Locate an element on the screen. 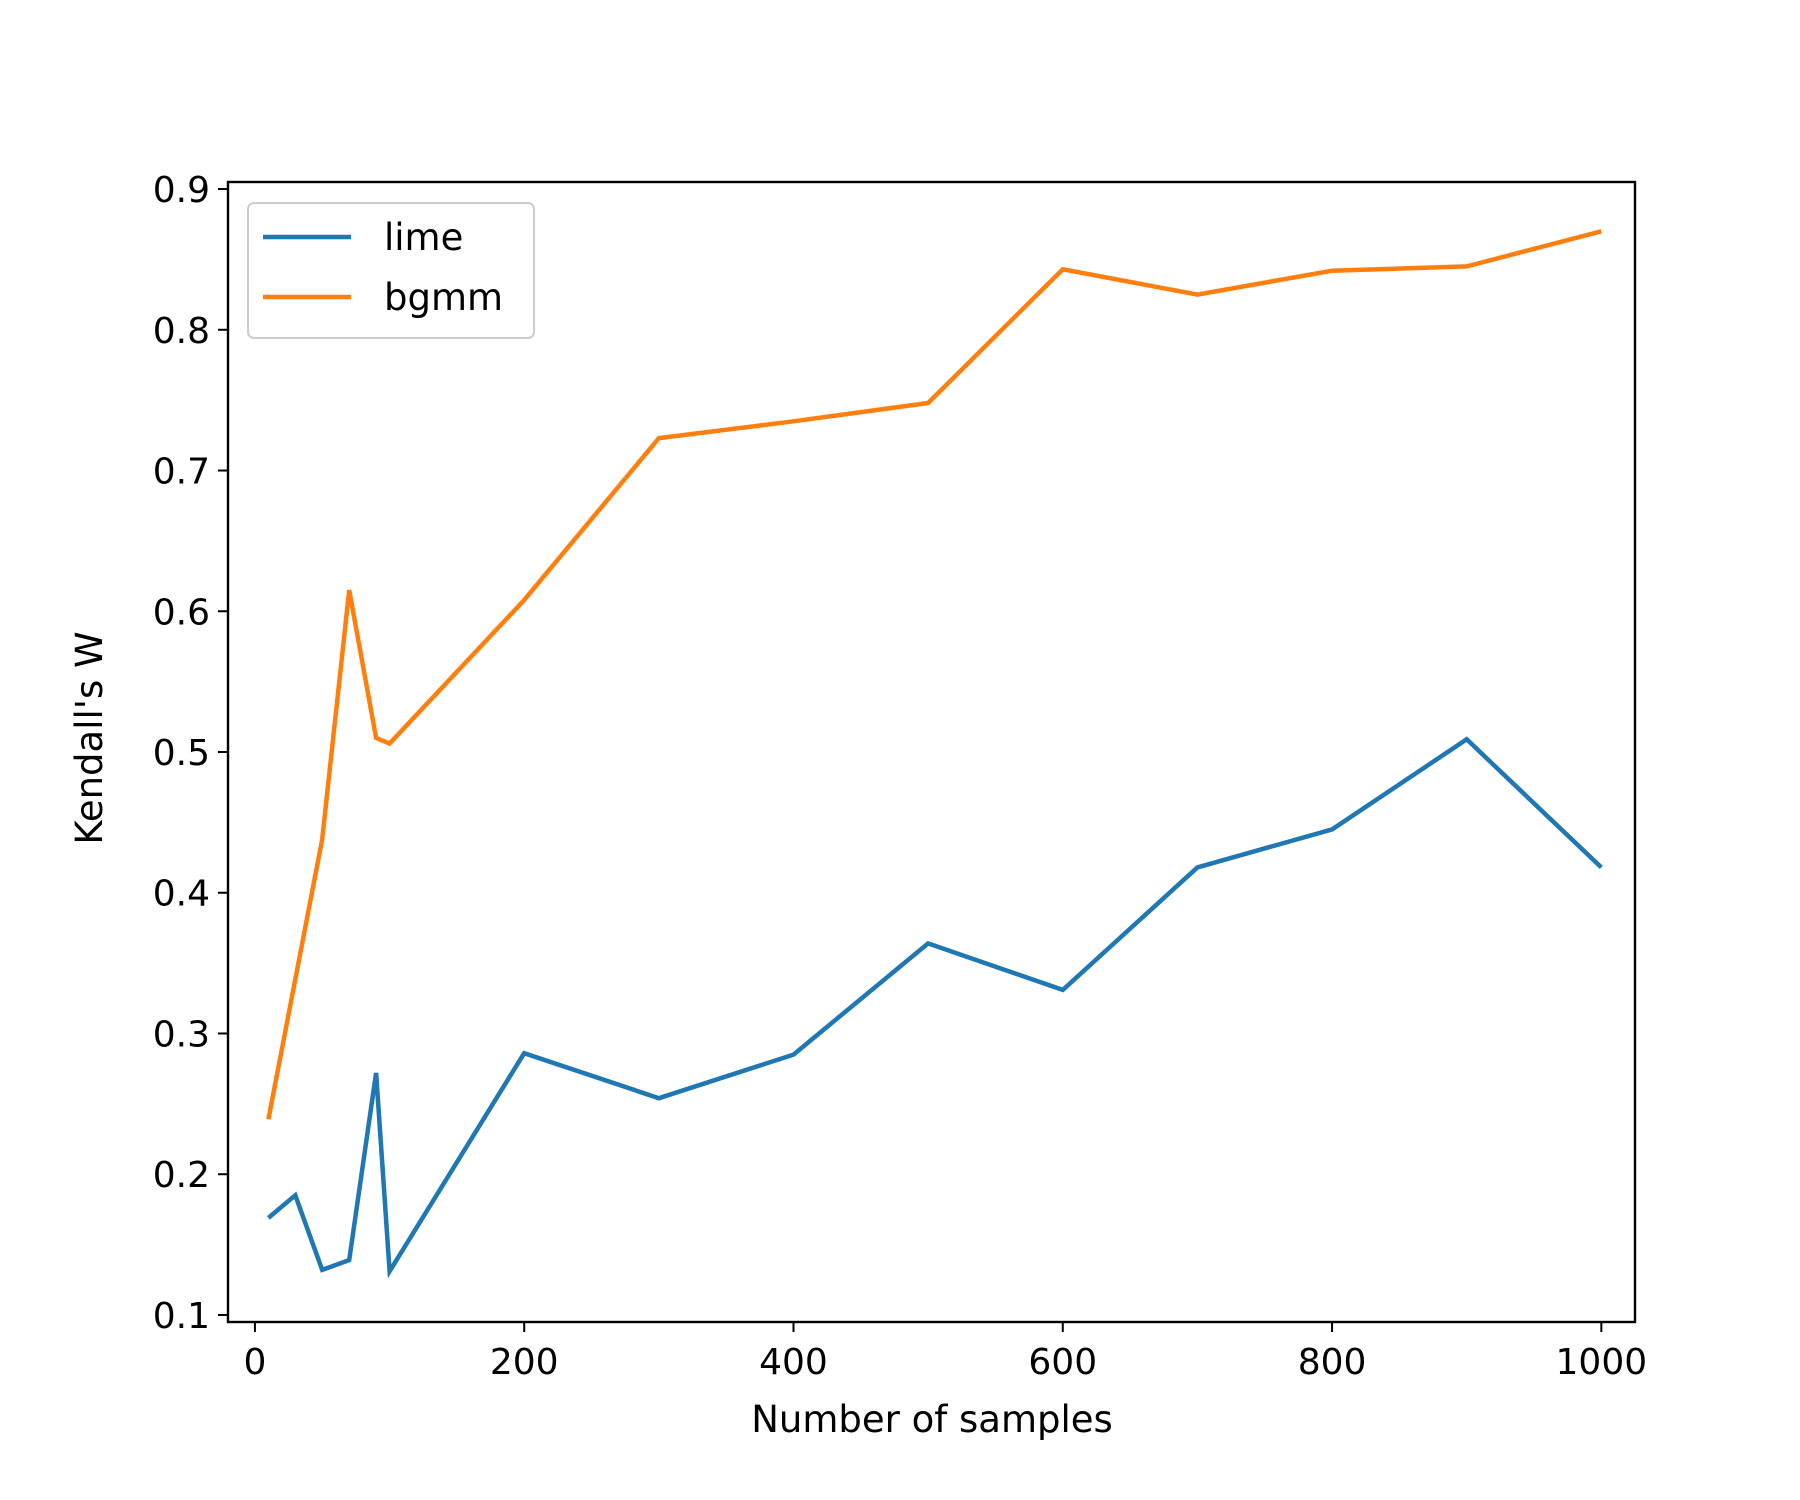  y-axis-ticks: 0.1 0.2 0.3 0.4 0.5 0.6 0.7 0.8 0.9 is located at coordinates (190, 753).